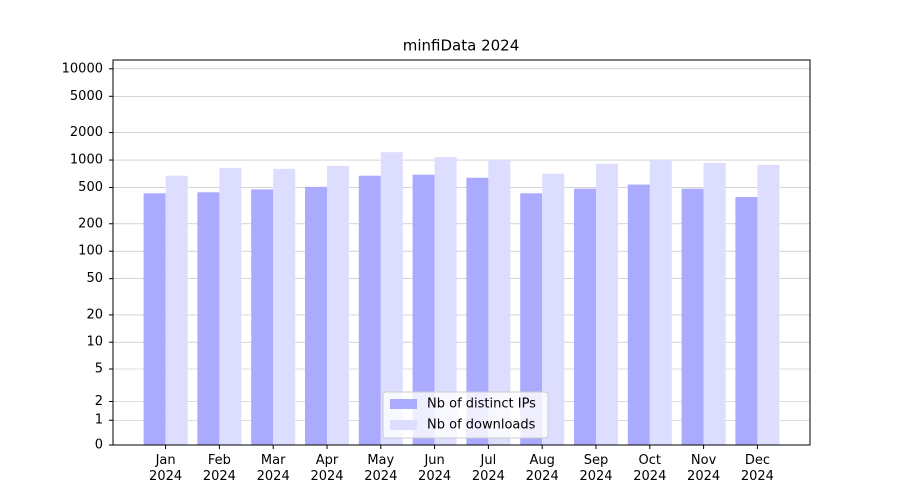  I want to click on chart-title: minfiData 2024, so click(461, 46).